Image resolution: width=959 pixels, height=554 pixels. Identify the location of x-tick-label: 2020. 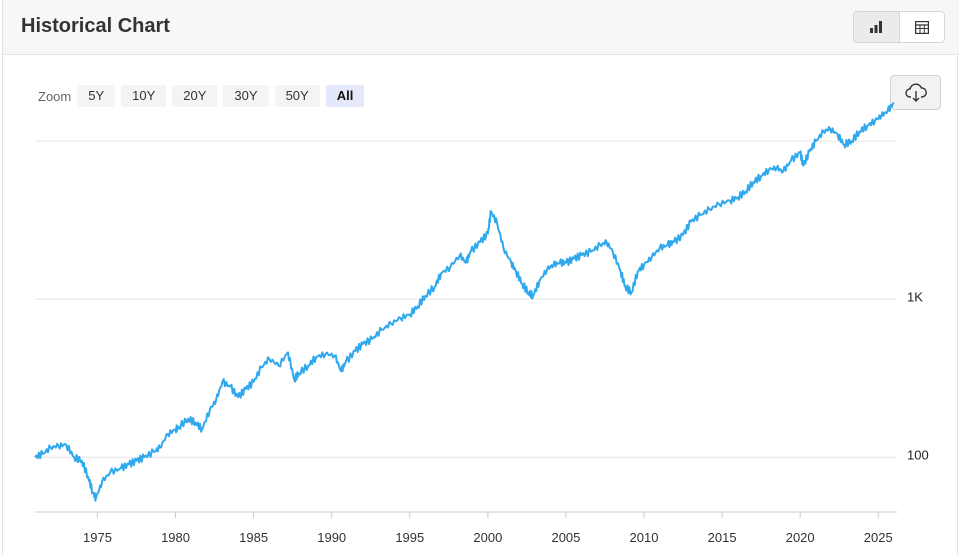
(800, 537).